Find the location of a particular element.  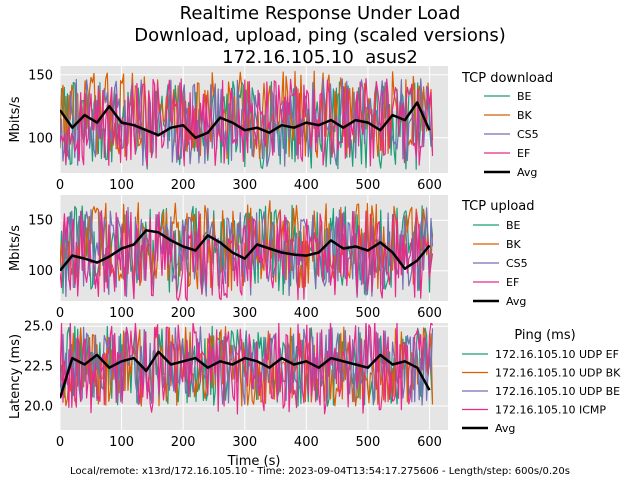

y-tick-label: 20.0 is located at coordinates (38, 407).